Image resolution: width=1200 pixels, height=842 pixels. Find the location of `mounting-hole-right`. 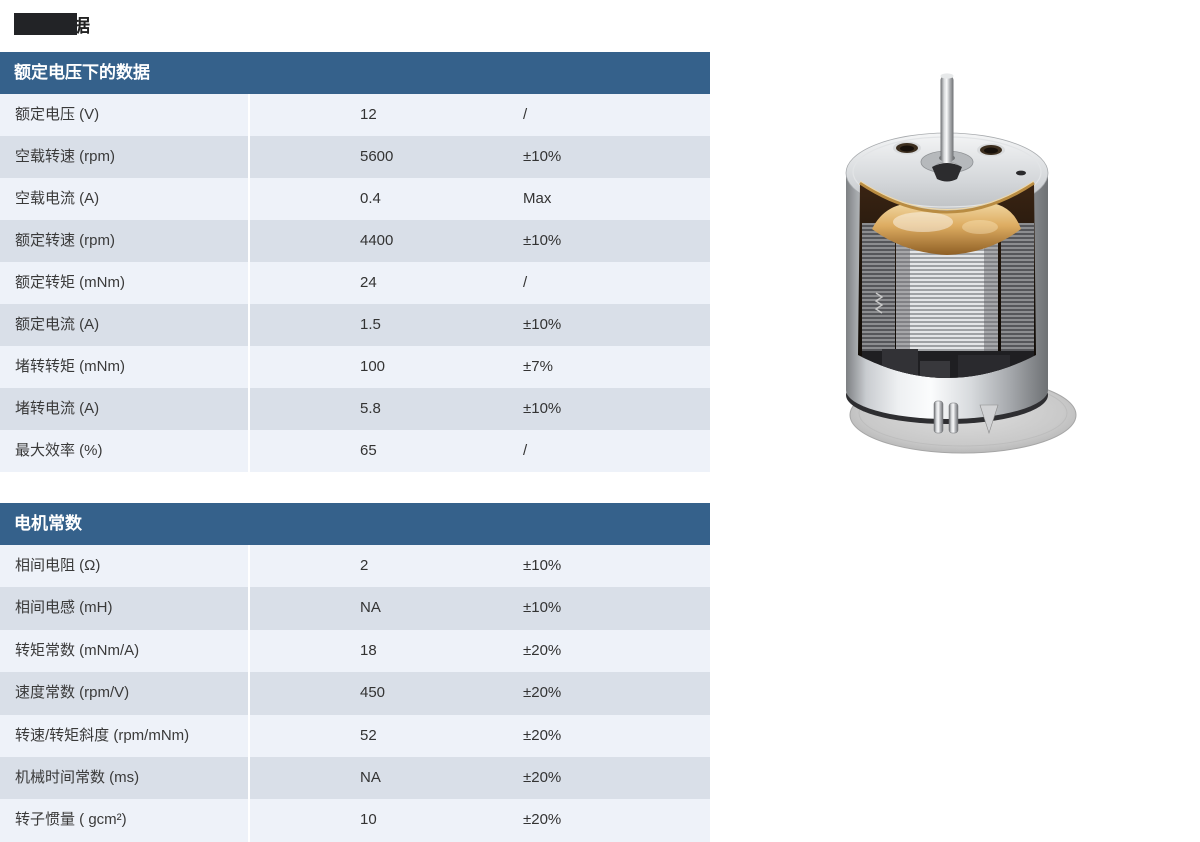

mounting-hole-right is located at coordinates (991, 150).